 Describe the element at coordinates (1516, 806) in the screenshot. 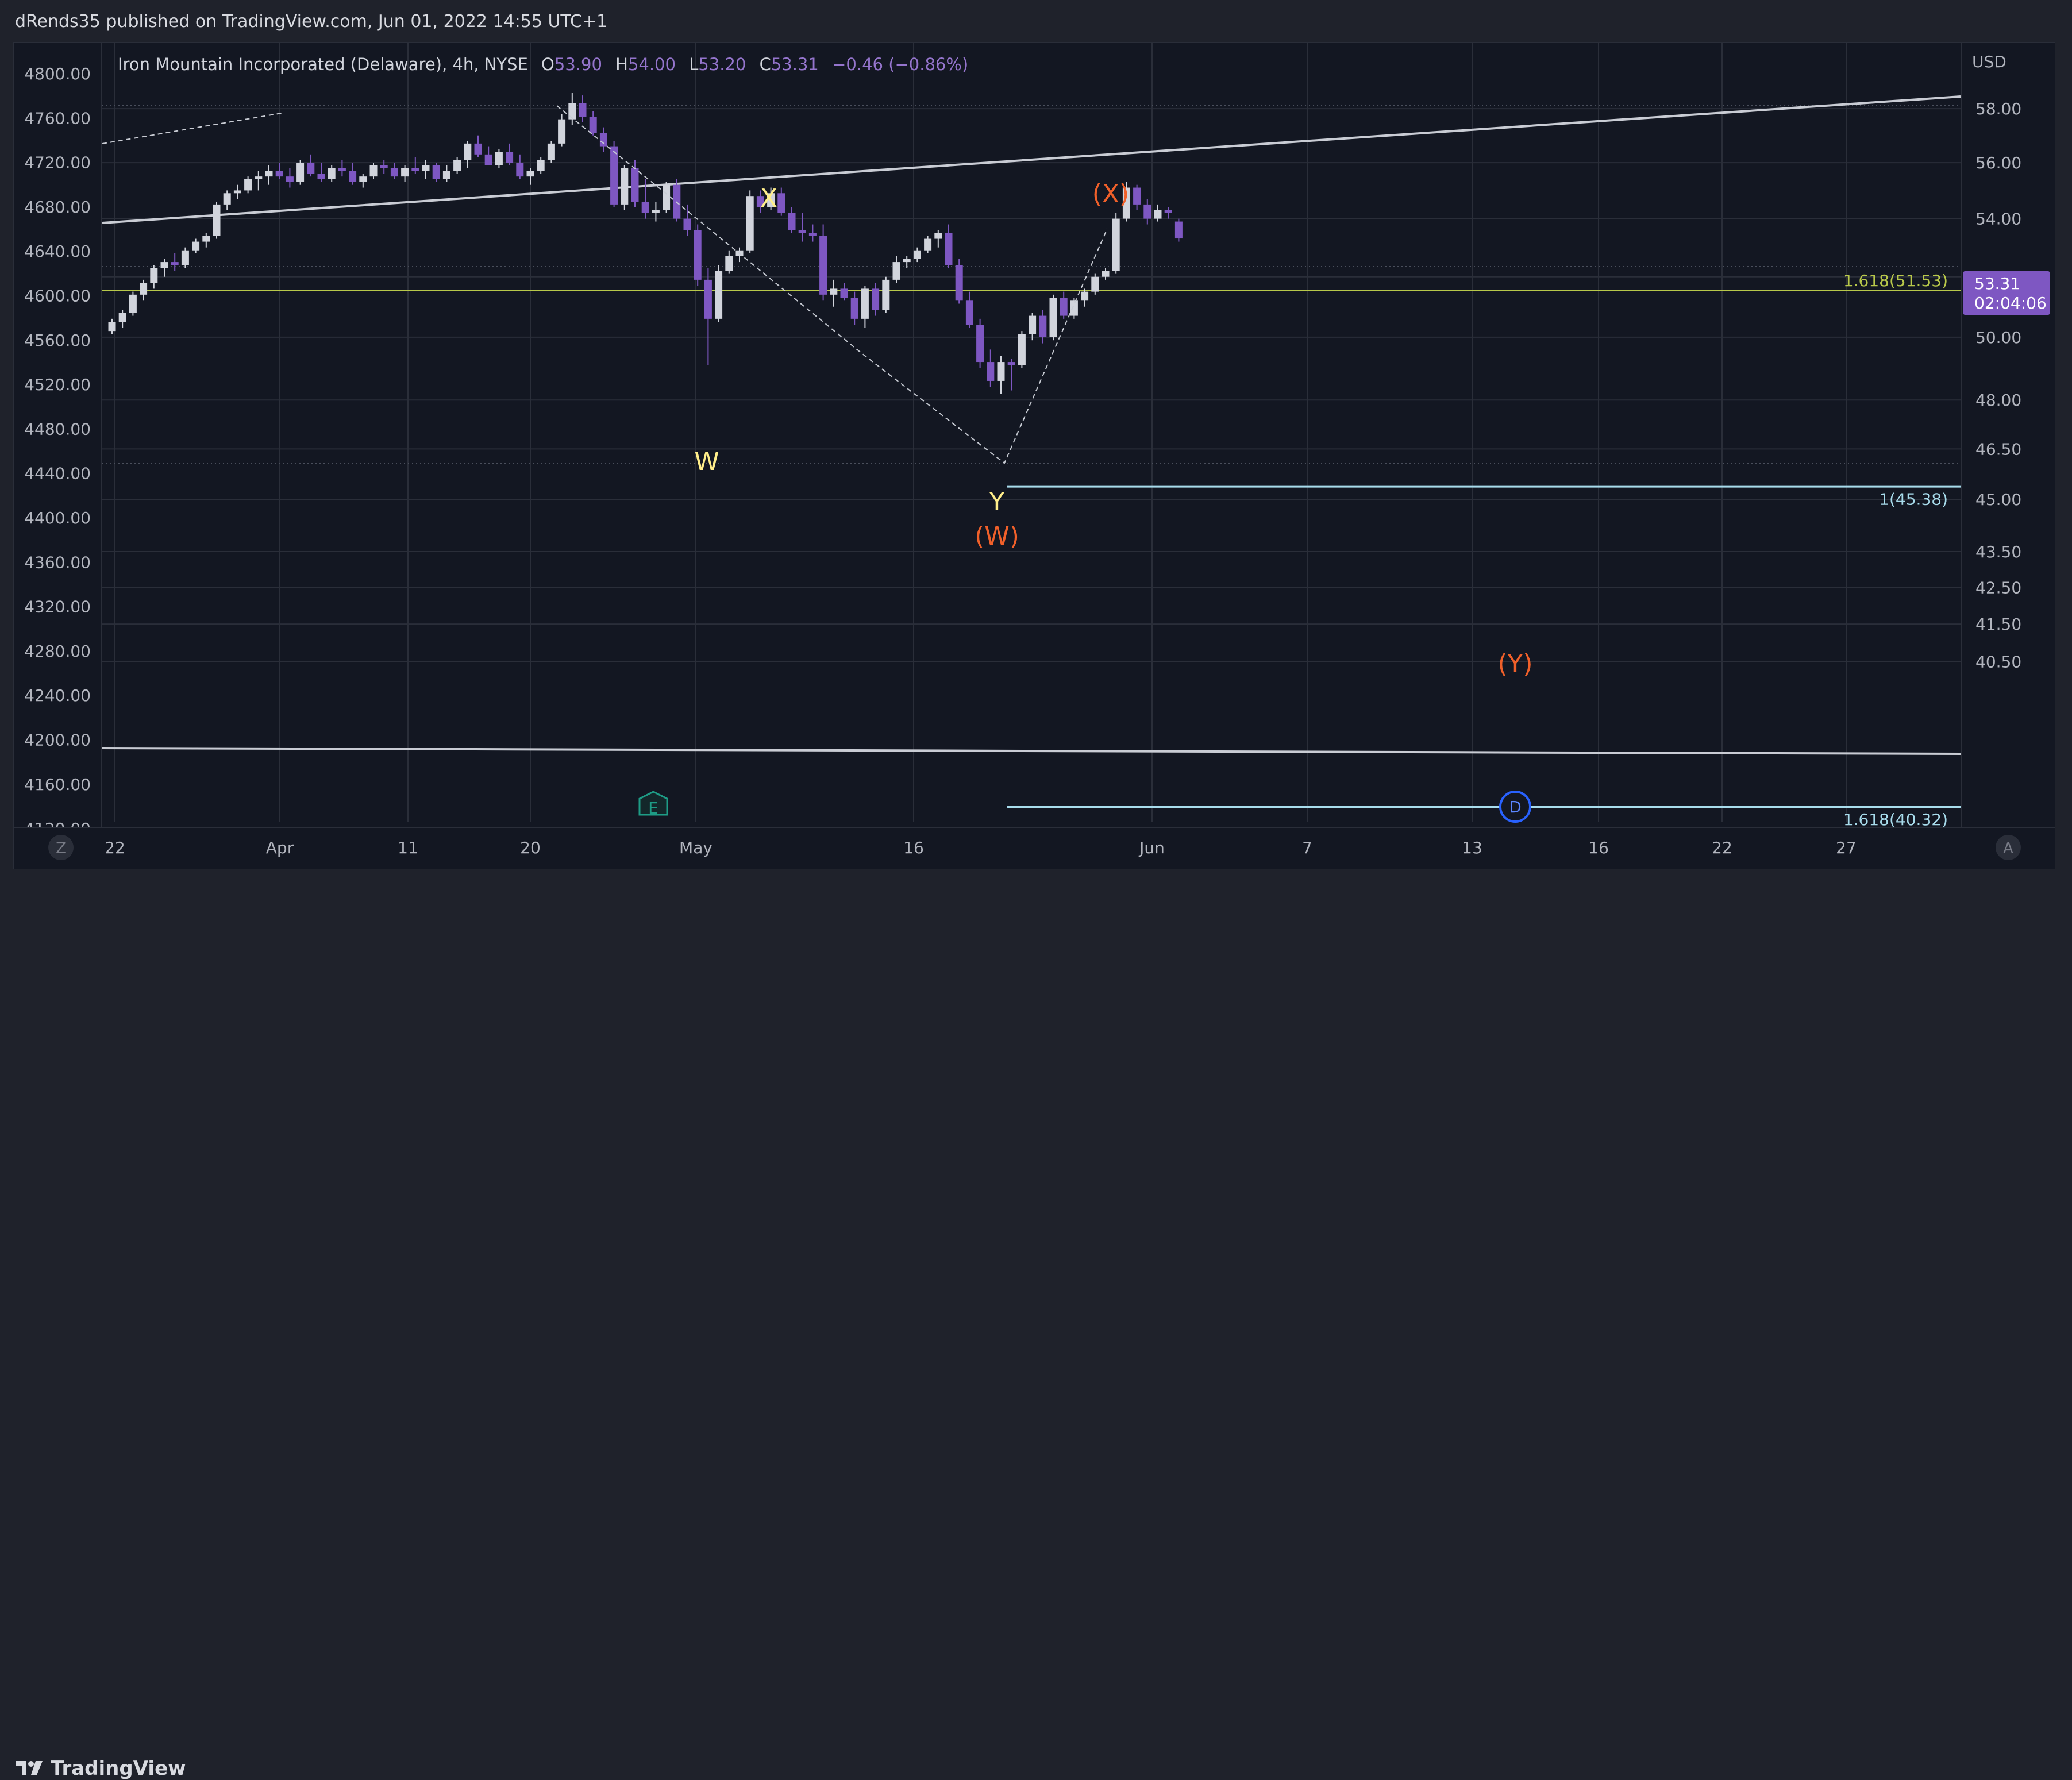

I see `dividend-marker-label: D` at that location.